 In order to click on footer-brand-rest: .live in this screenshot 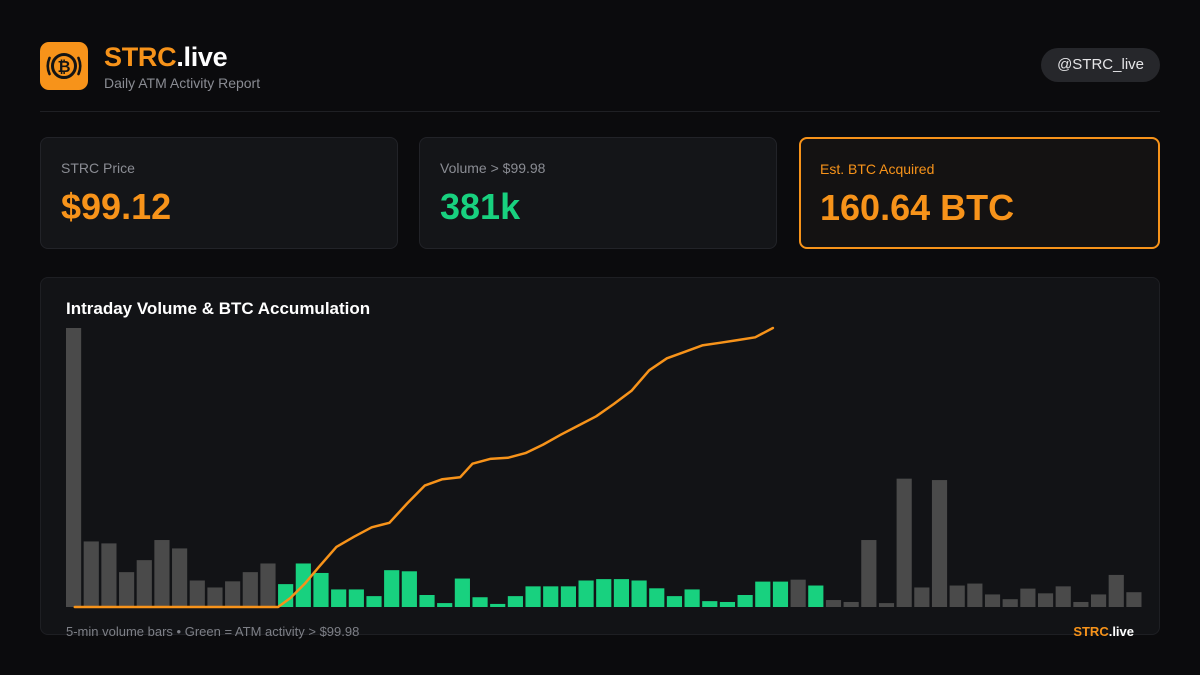, I will do `click(1121, 631)`.